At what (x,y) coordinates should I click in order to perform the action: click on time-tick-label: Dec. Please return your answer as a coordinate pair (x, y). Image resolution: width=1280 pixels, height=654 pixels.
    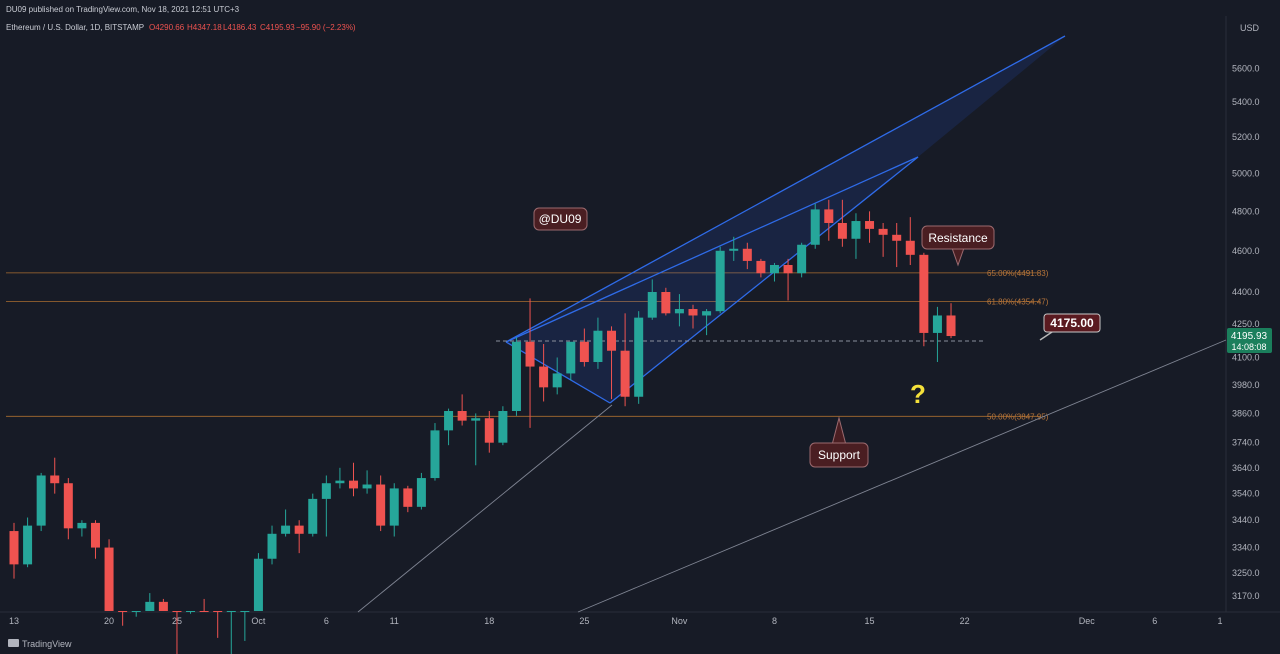
    Looking at the image, I should click on (1087, 621).